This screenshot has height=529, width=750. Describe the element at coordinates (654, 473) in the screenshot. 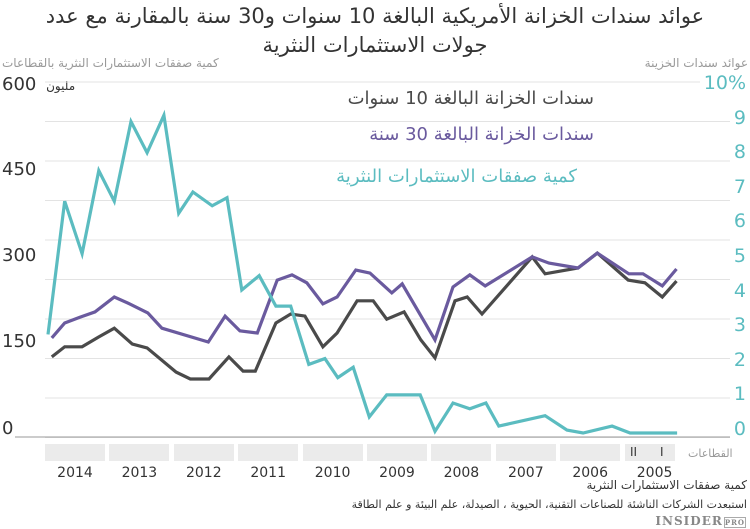

I see `x-tick-label: 2005` at that location.